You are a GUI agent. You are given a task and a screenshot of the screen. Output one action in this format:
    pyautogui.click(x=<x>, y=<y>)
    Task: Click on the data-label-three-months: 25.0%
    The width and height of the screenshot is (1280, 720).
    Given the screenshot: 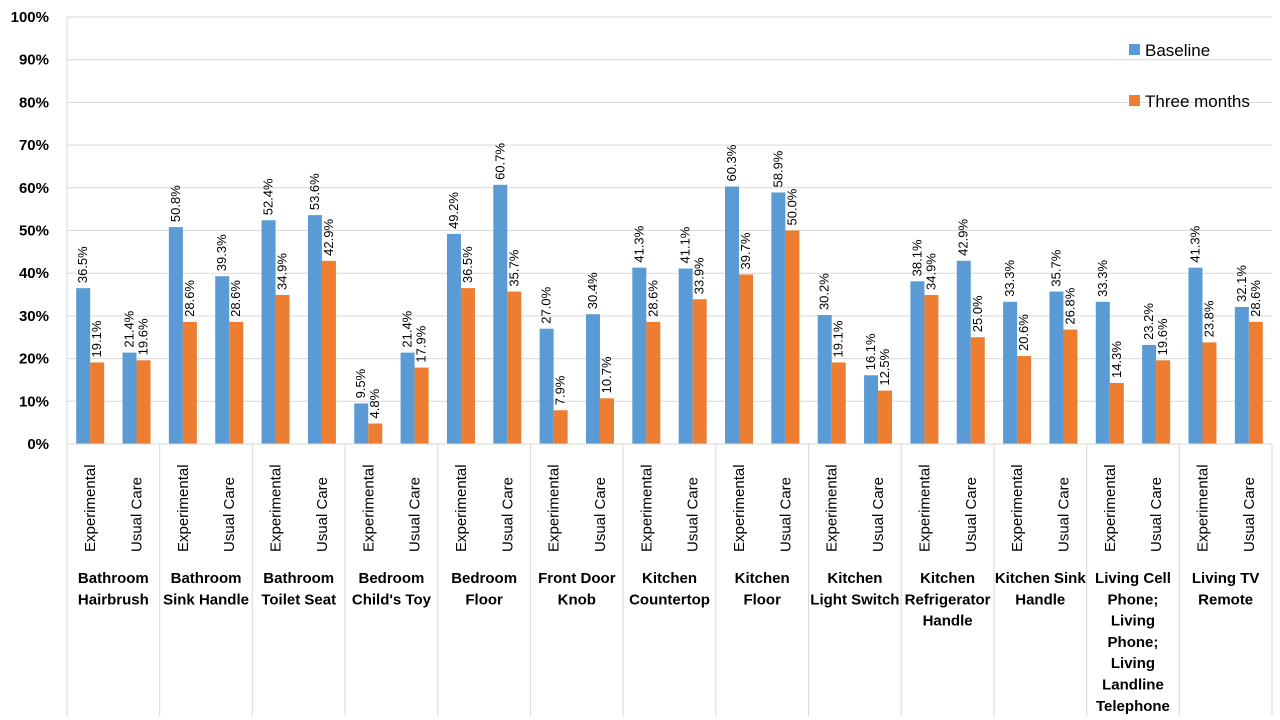 What is the action you would take?
    pyautogui.click(x=977, y=313)
    